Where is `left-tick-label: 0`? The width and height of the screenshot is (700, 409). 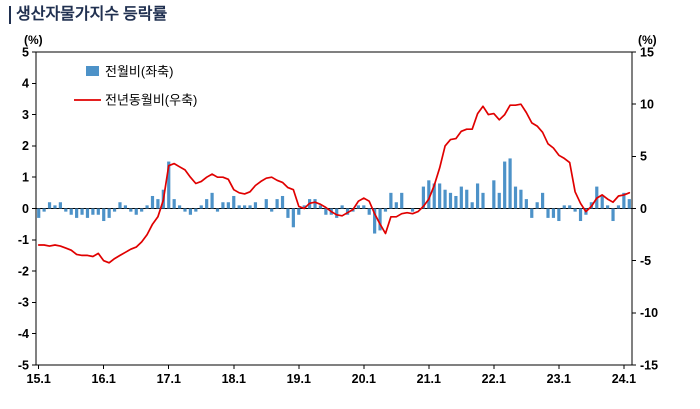 left-tick-label: 0 is located at coordinates (25, 209).